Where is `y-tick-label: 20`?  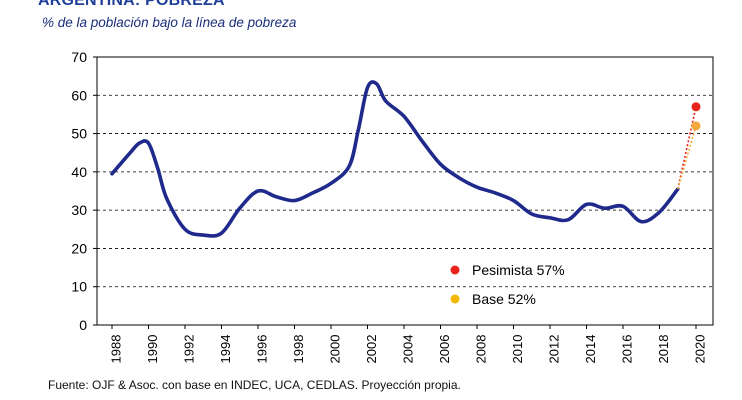
y-tick-label: 20 is located at coordinates (79, 248).